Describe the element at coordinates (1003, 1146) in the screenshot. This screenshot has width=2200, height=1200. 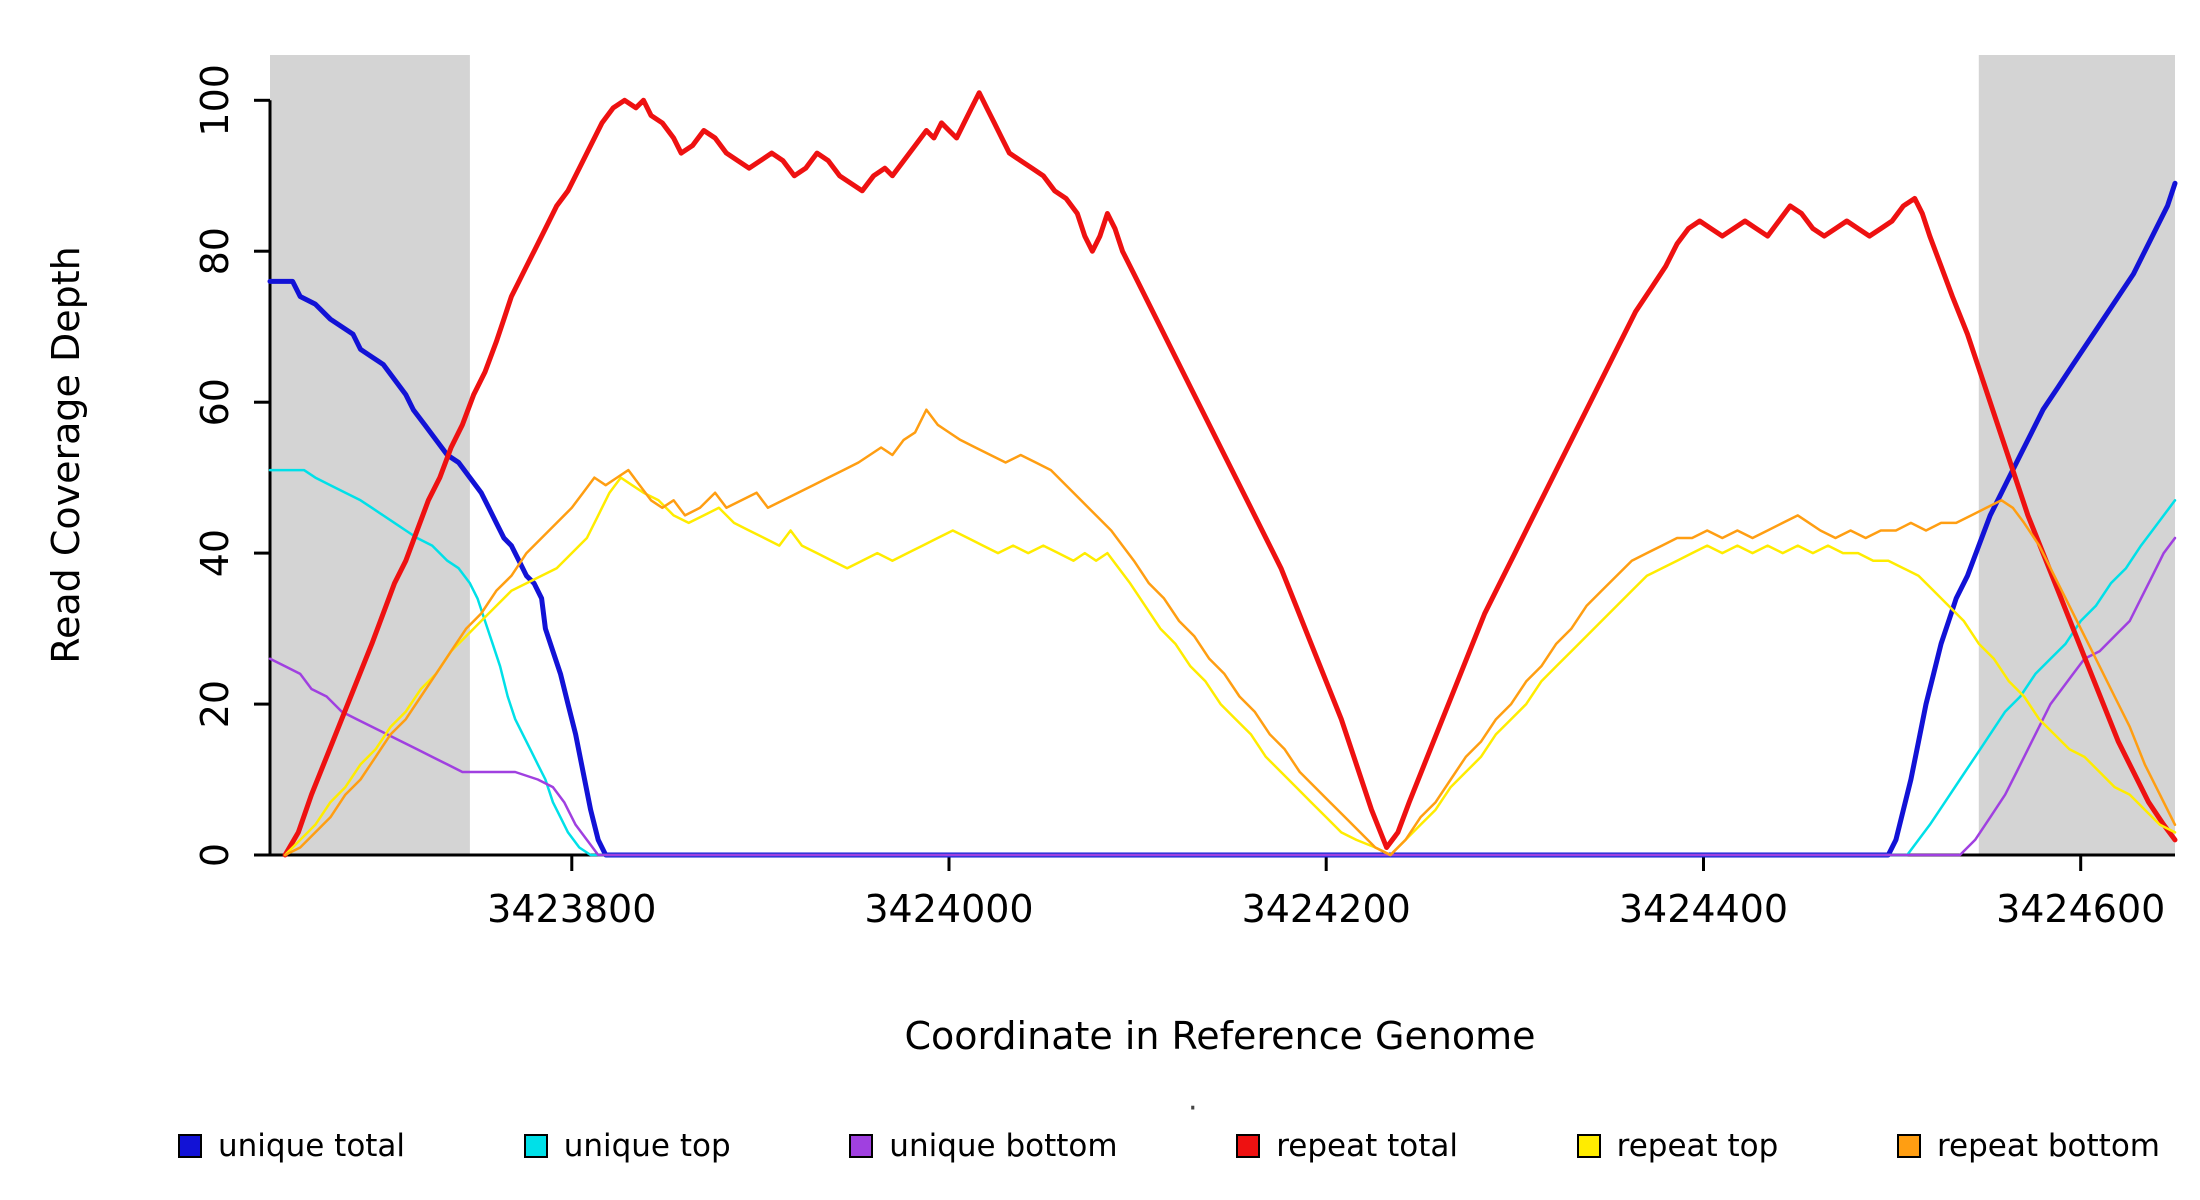
I see `legend-label-unique-bottom: unique bottom` at that location.